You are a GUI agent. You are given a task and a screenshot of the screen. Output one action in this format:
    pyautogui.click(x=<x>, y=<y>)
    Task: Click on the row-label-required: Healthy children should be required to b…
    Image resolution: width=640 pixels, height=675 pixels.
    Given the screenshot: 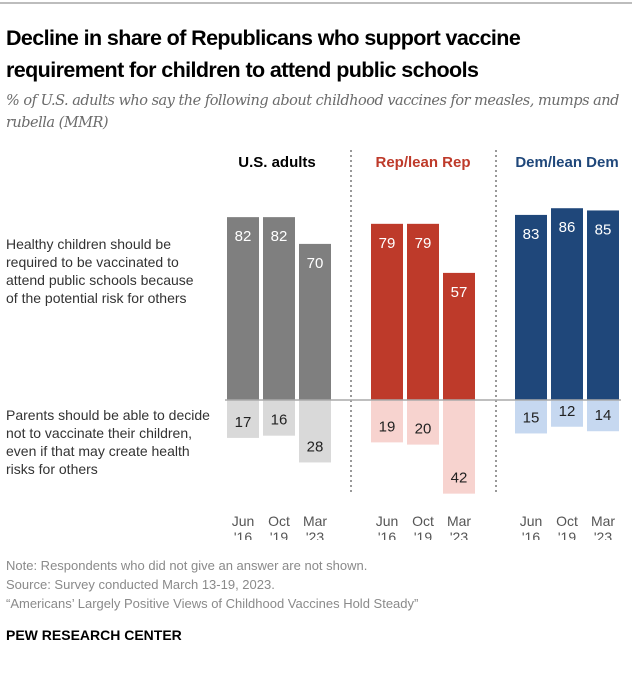 What is the action you would take?
    pyautogui.click(x=100, y=271)
    